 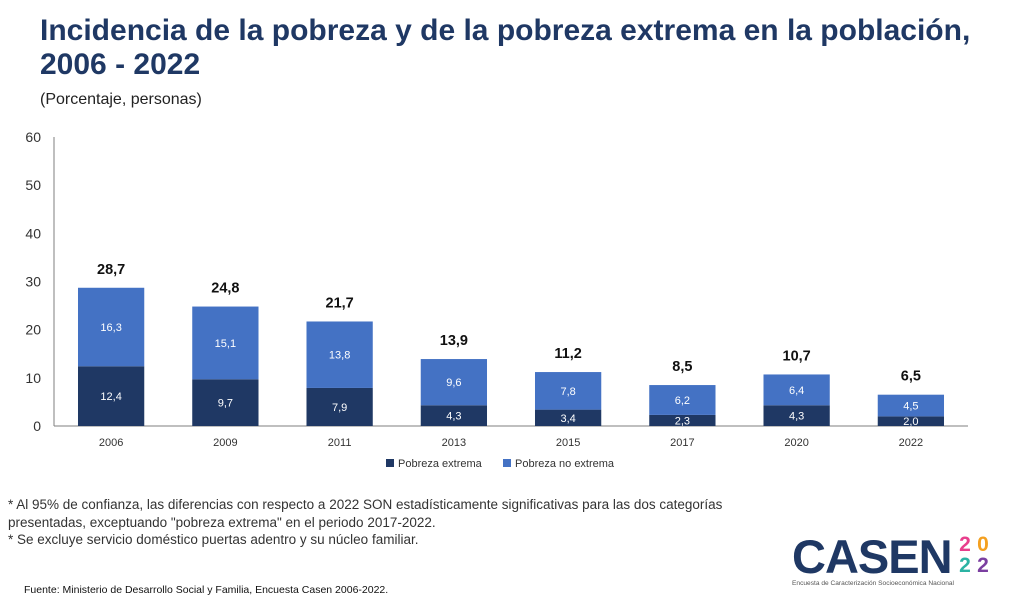 What do you see at coordinates (911, 443) in the screenshot?
I see `x-tick-label: 2022` at bounding box center [911, 443].